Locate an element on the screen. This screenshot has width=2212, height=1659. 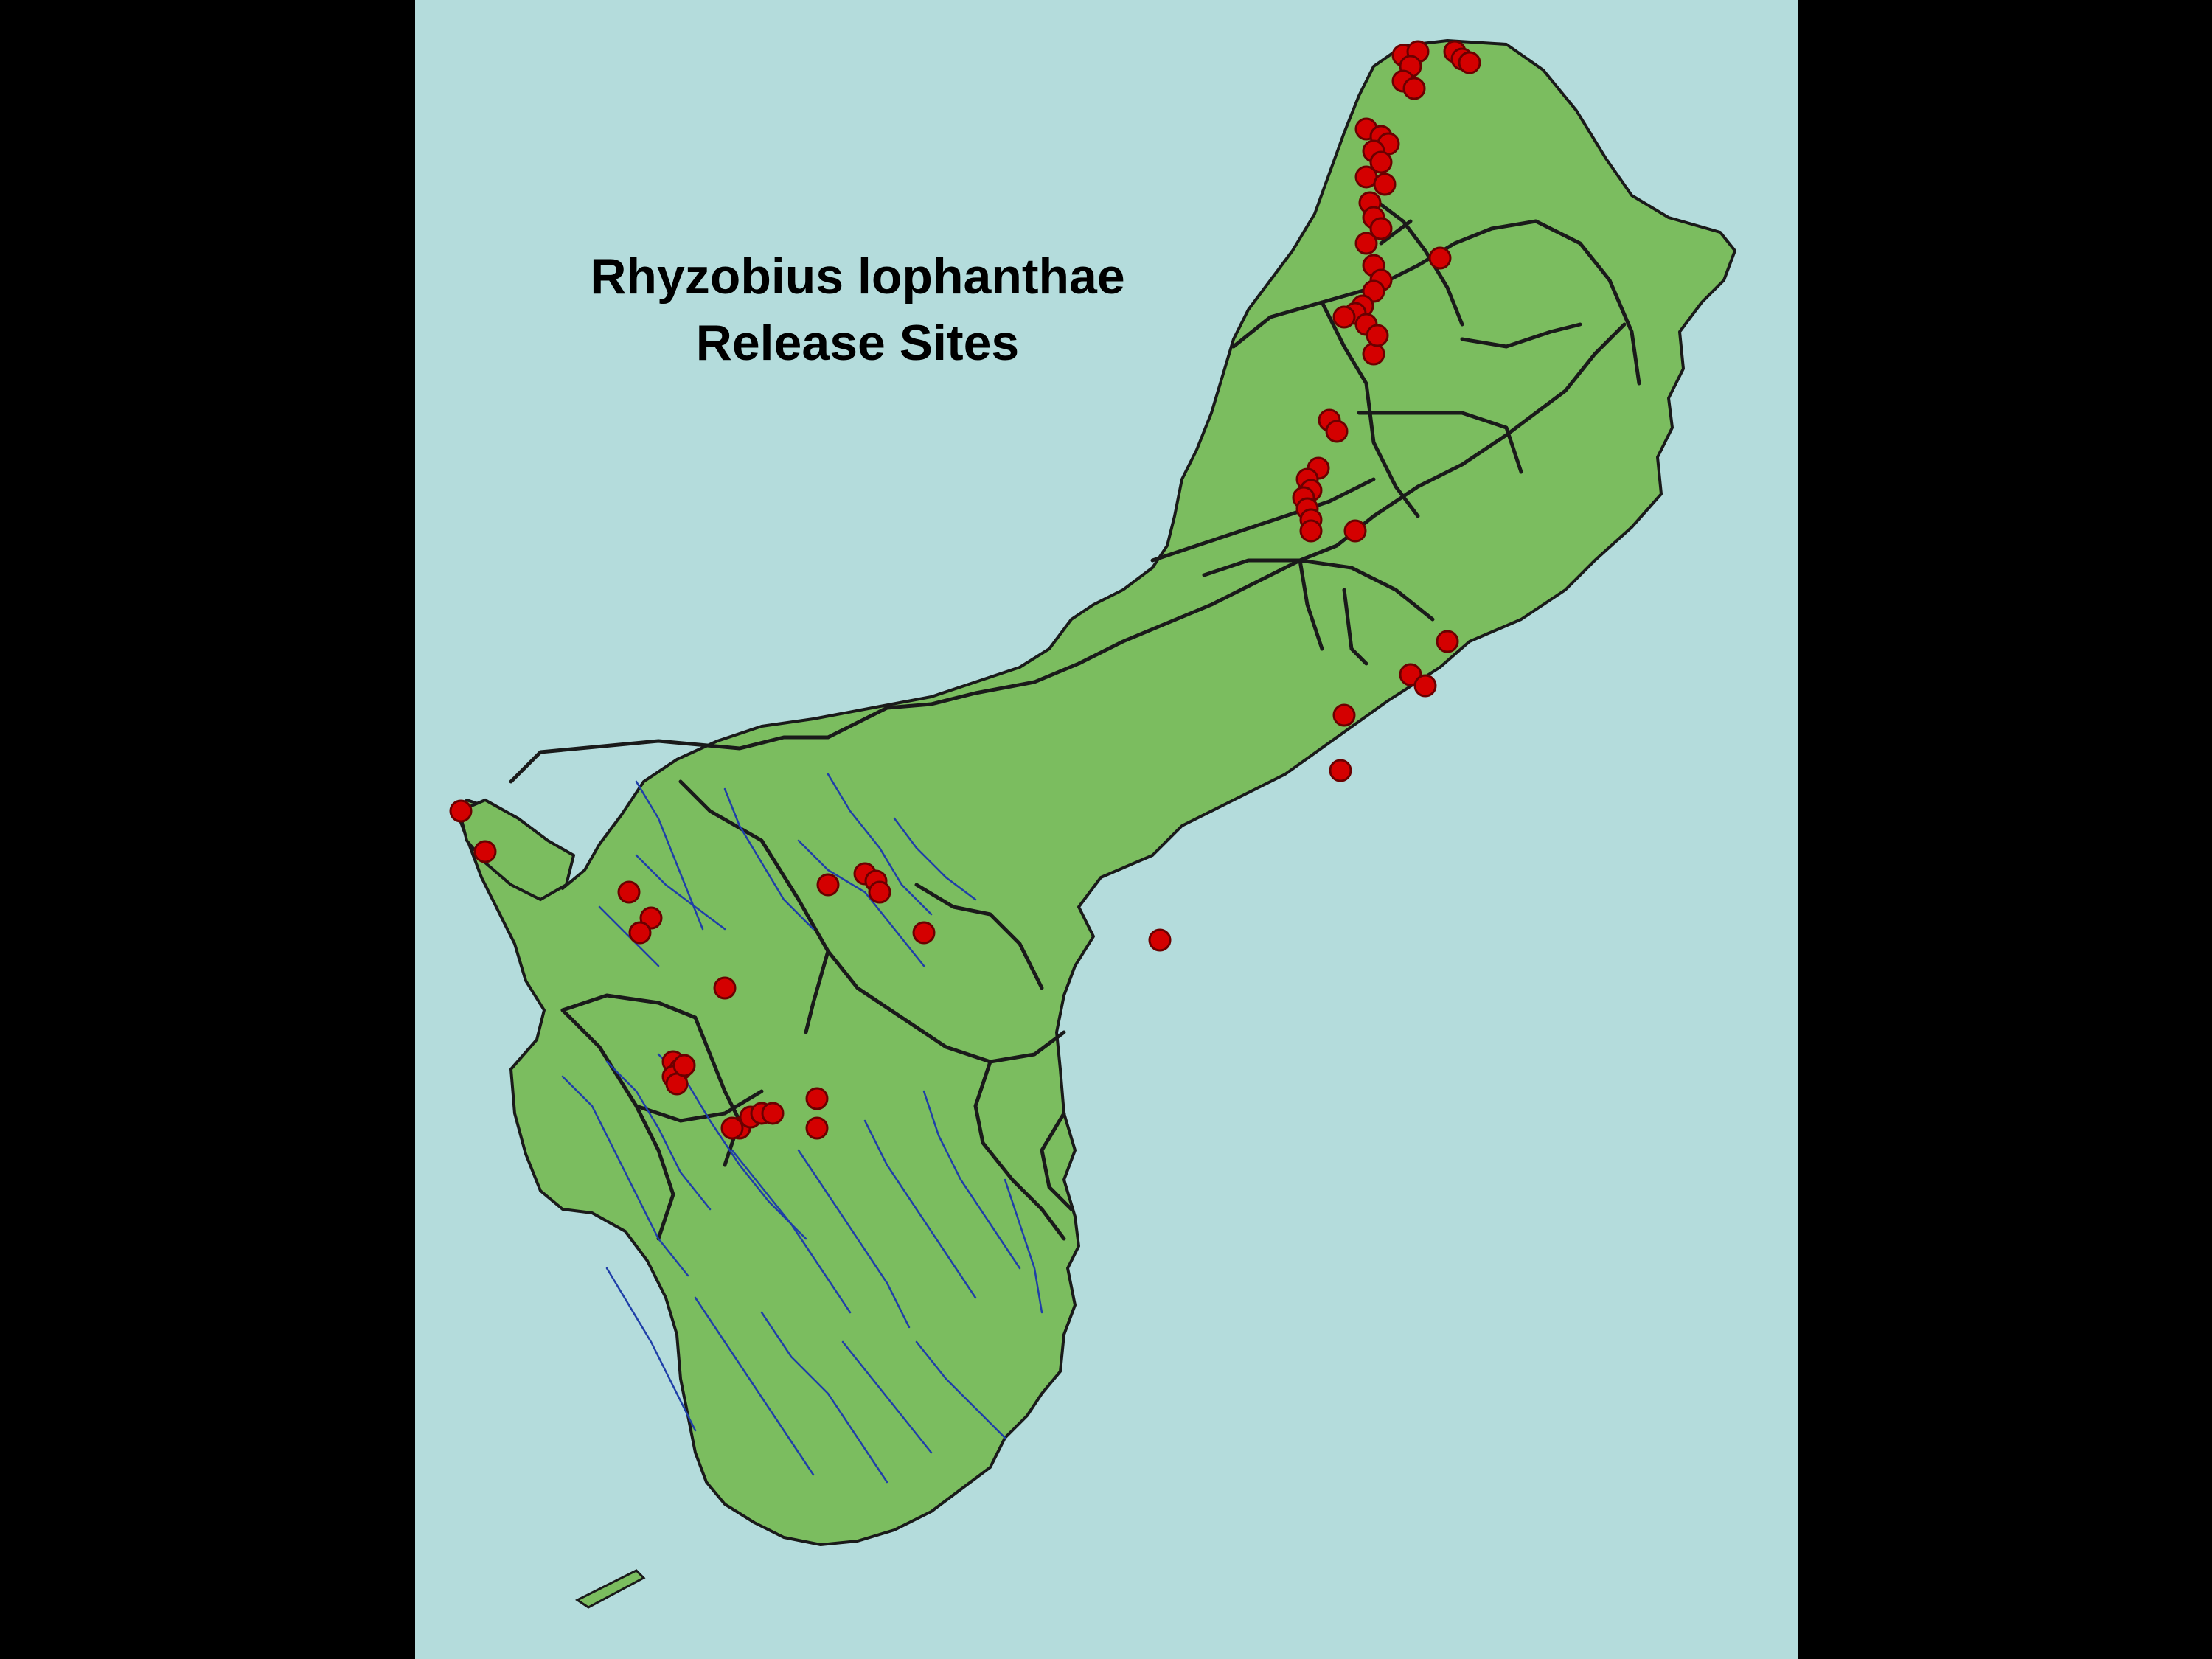
river-network is located at coordinates (802, 1128).